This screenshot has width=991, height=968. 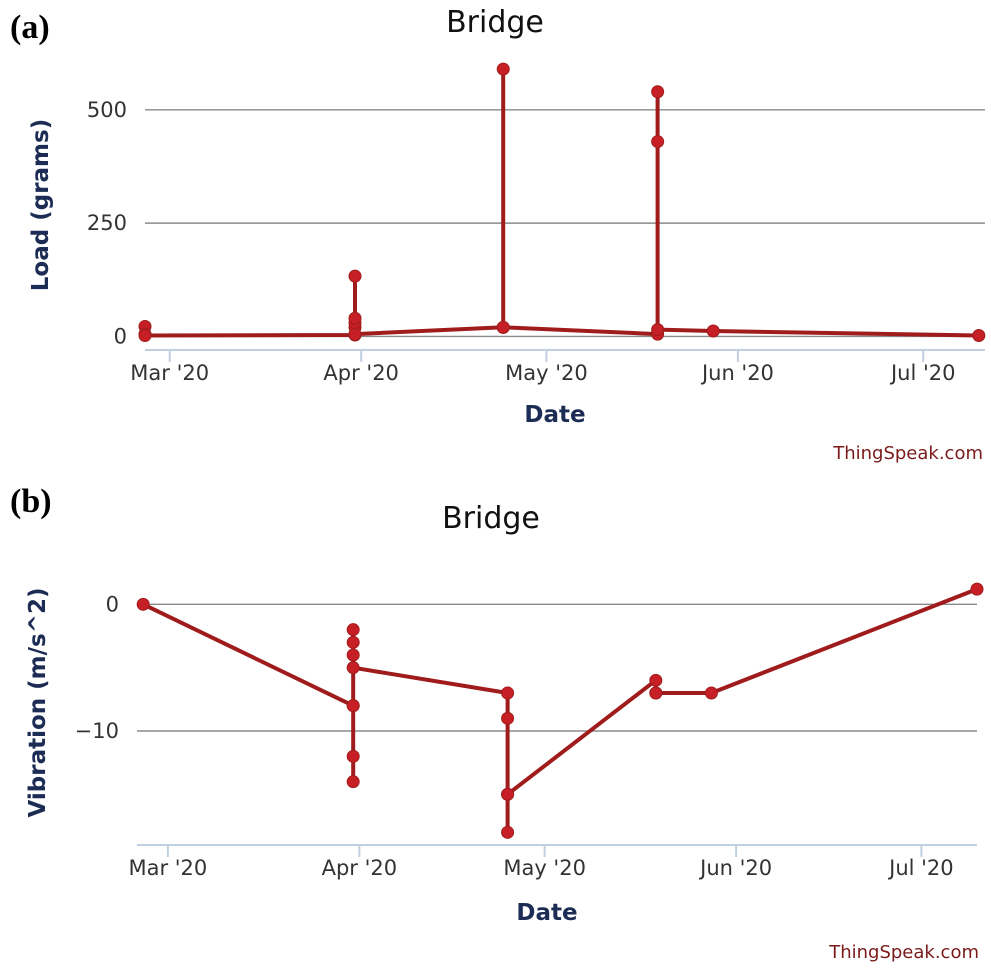 I want to click on y-tick-label: 500, so click(x=107, y=110).